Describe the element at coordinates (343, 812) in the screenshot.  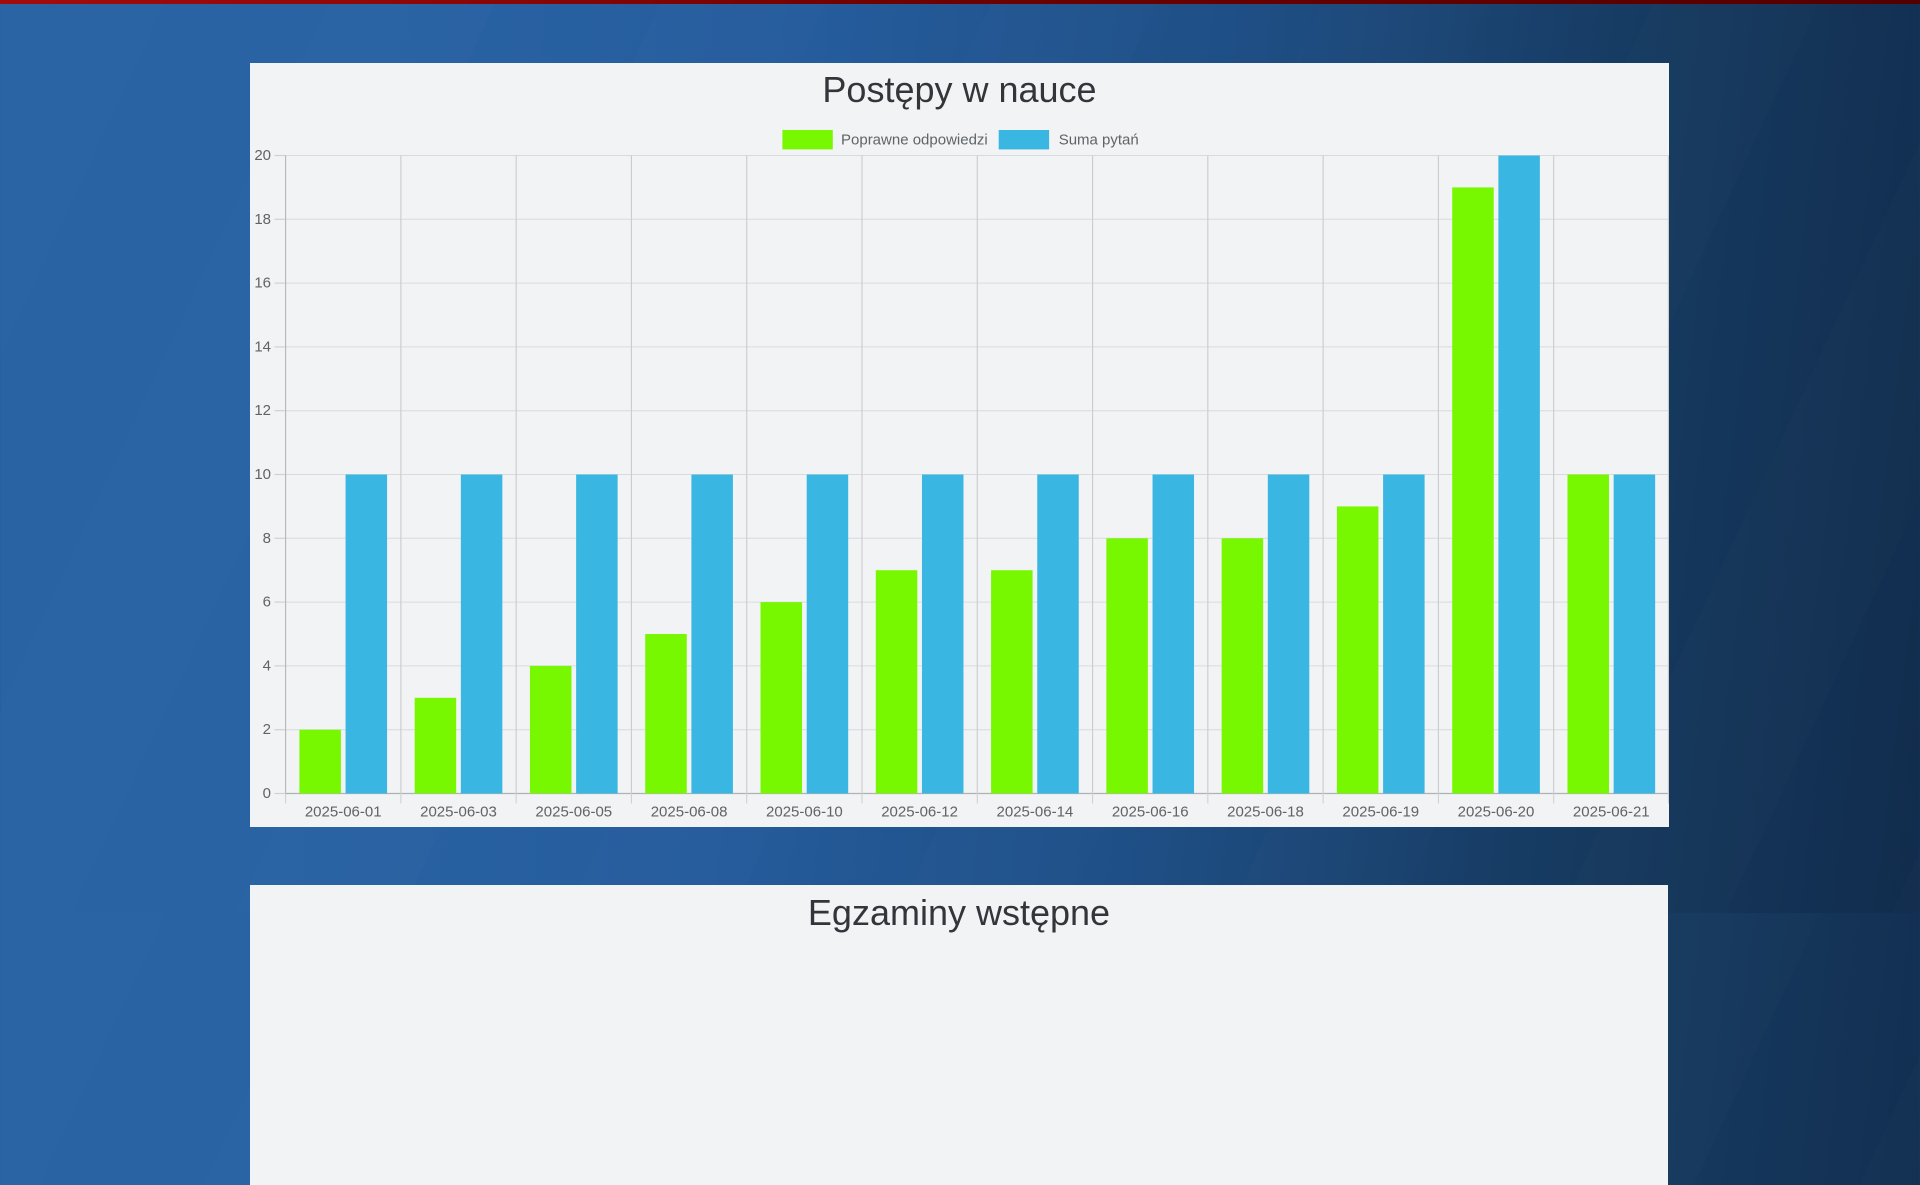
I see `svg-text: 2025-06-01` at that location.